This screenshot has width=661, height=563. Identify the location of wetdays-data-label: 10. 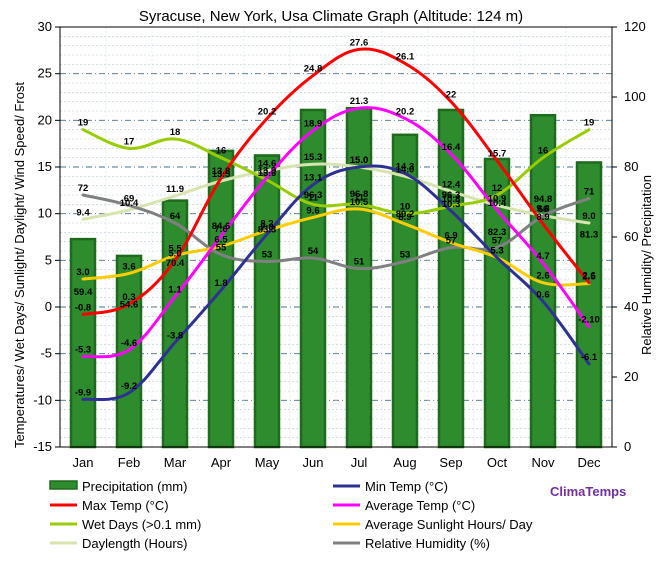
(405, 207).